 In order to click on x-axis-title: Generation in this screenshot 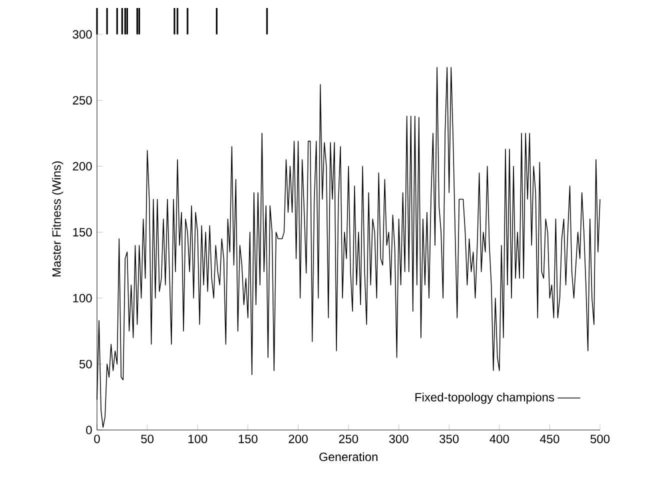, I will do `click(348, 457)`.